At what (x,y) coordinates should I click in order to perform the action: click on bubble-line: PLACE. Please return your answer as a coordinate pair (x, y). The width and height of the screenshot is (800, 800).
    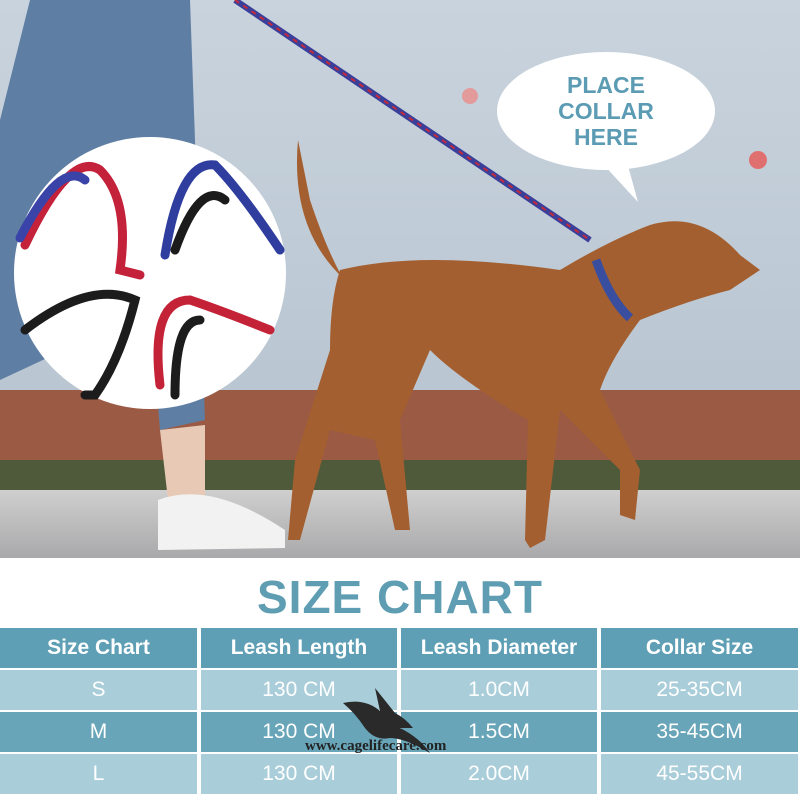
    Looking at the image, I should click on (606, 85).